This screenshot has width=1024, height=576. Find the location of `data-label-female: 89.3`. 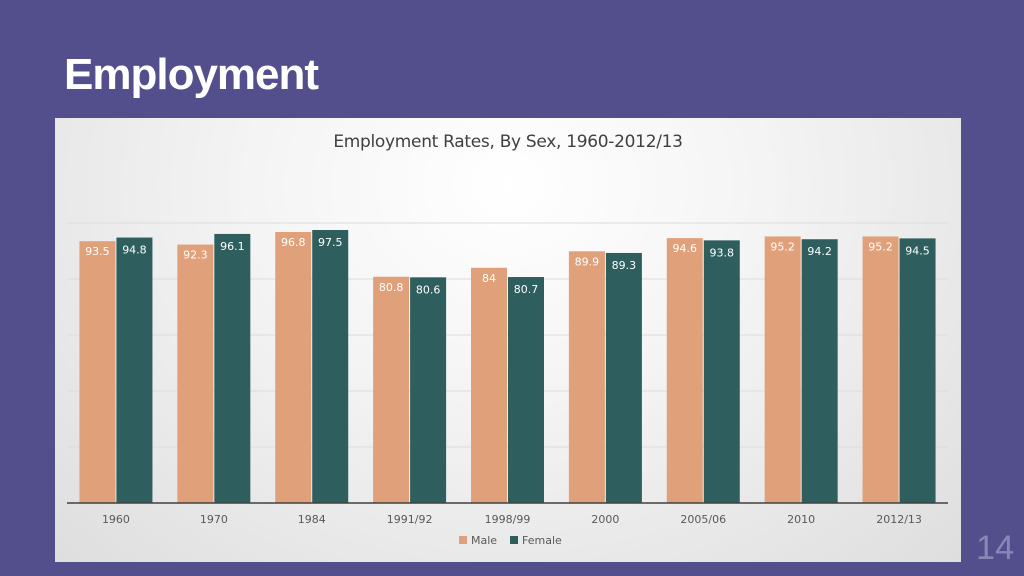

data-label-female: 89.3 is located at coordinates (624, 265).